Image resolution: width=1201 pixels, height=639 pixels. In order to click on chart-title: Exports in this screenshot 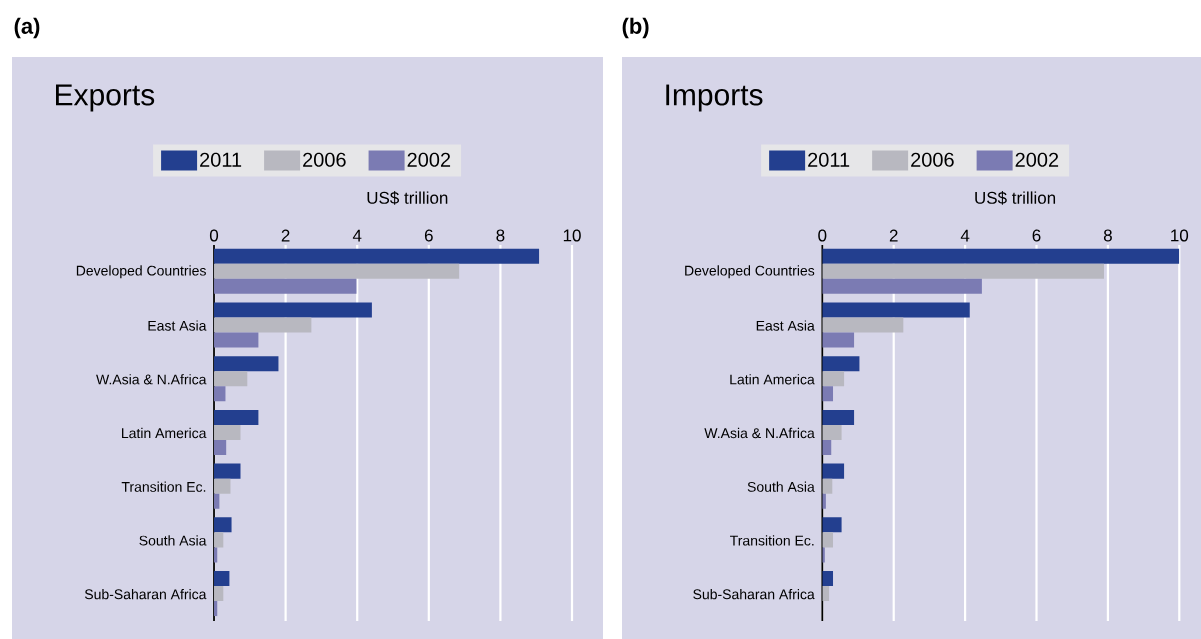, I will do `click(105, 98)`.